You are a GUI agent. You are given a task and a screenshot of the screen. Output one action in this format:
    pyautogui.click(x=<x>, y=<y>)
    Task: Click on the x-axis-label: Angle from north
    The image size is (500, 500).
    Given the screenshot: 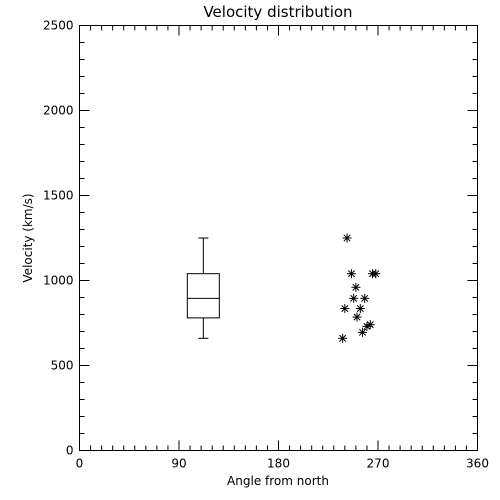 What is the action you would take?
    pyautogui.click(x=278, y=481)
    